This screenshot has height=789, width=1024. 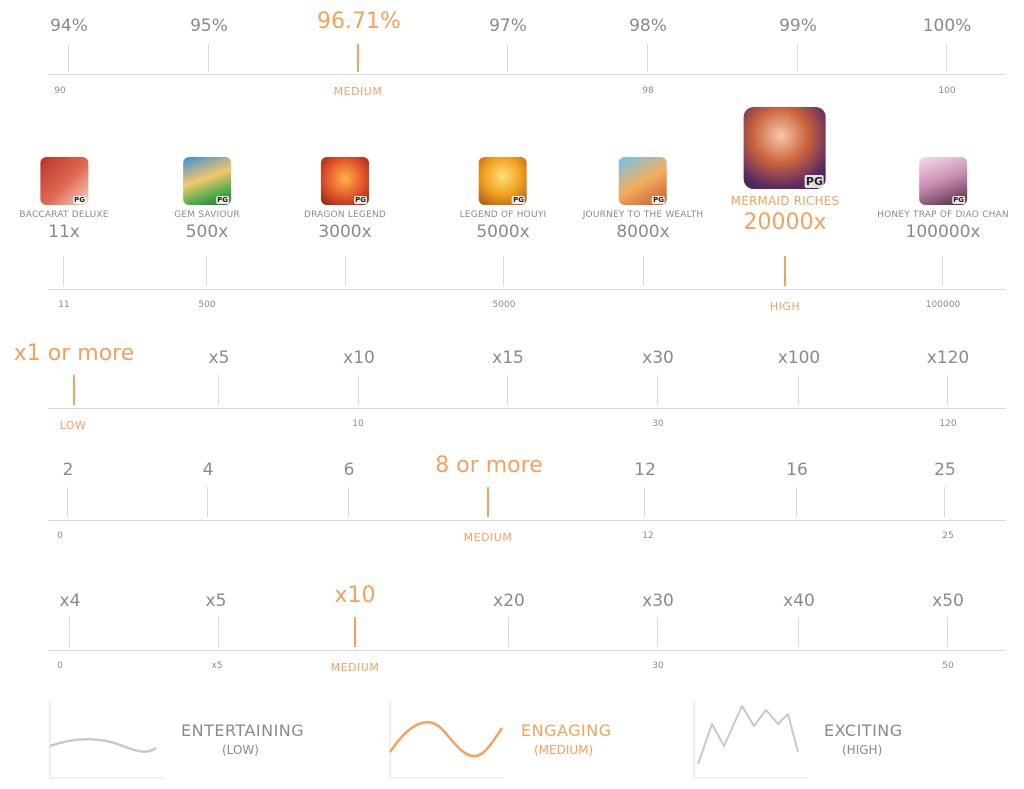 What do you see at coordinates (799, 358) in the screenshot?
I see `multiplier-label: x100` at bounding box center [799, 358].